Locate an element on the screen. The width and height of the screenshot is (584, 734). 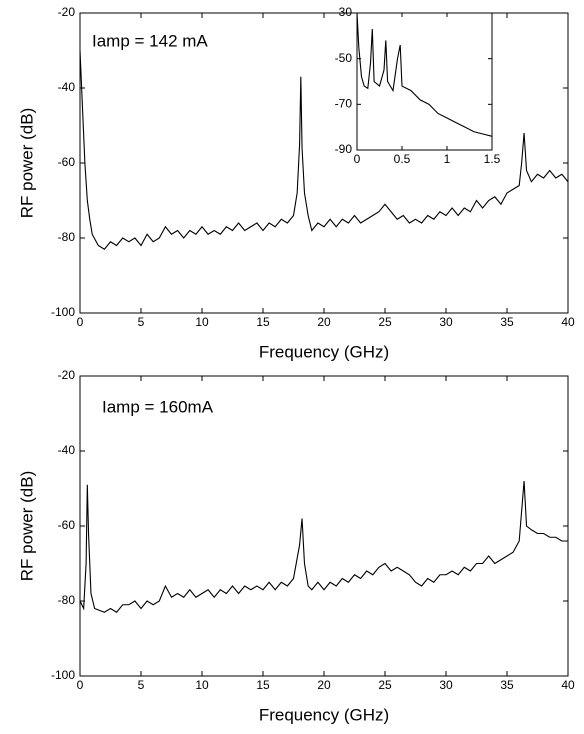
x-tick-label: 1 is located at coordinates (447, 159).